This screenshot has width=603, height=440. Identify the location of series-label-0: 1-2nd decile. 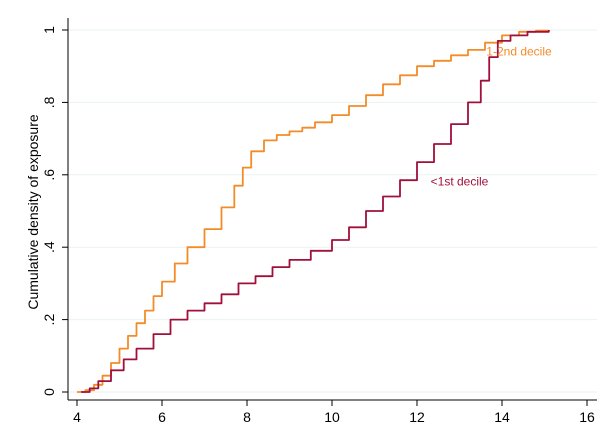
(519, 51).